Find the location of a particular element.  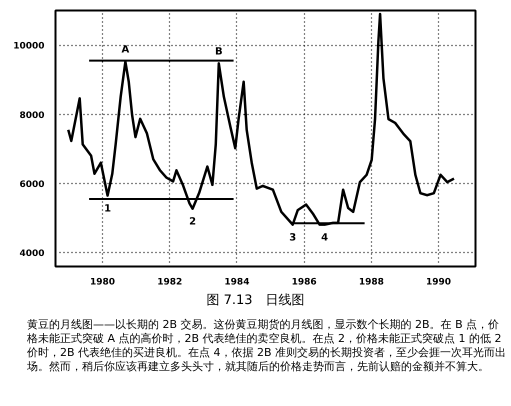

x-tick-label: 1982 is located at coordinates (169, 283).